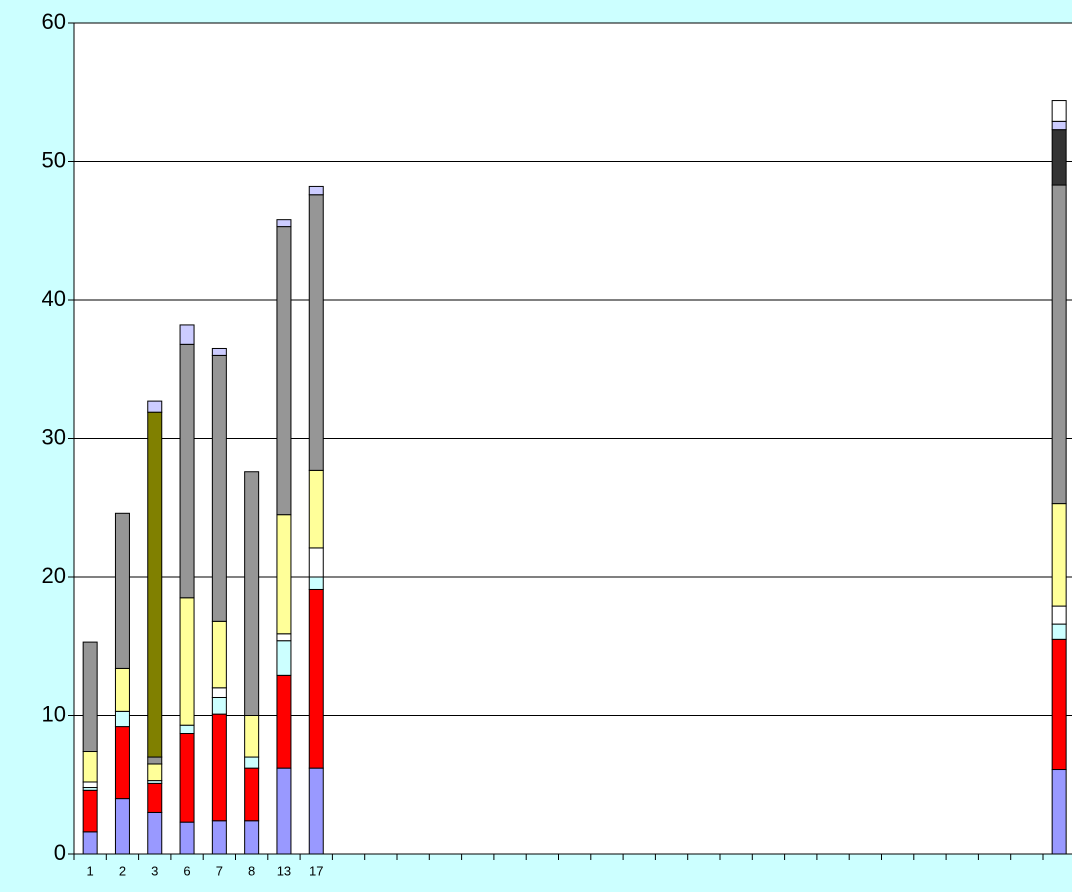 The height and width of the screenshot is (892, 1072). I want to click on x-tick-label: 3, so click(154, 870).